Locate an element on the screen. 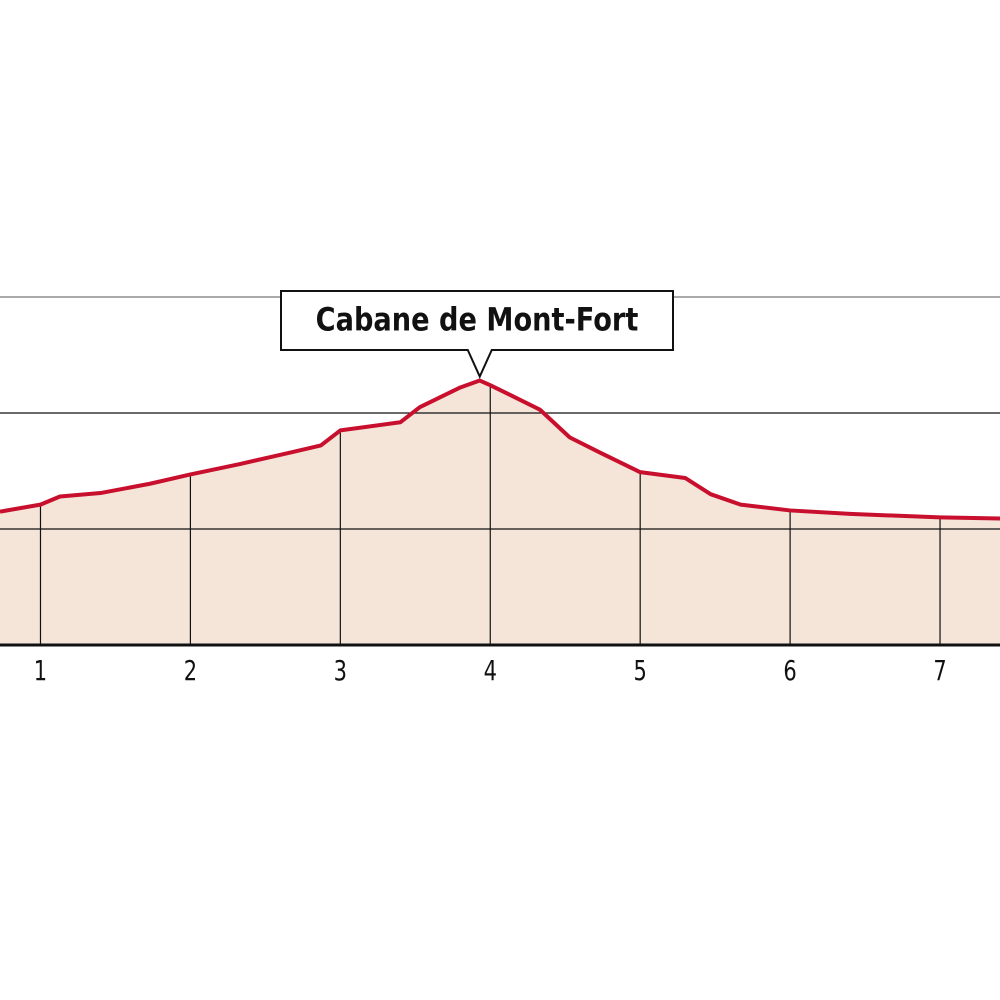  annotation-box is located at coordinates (477, 334).